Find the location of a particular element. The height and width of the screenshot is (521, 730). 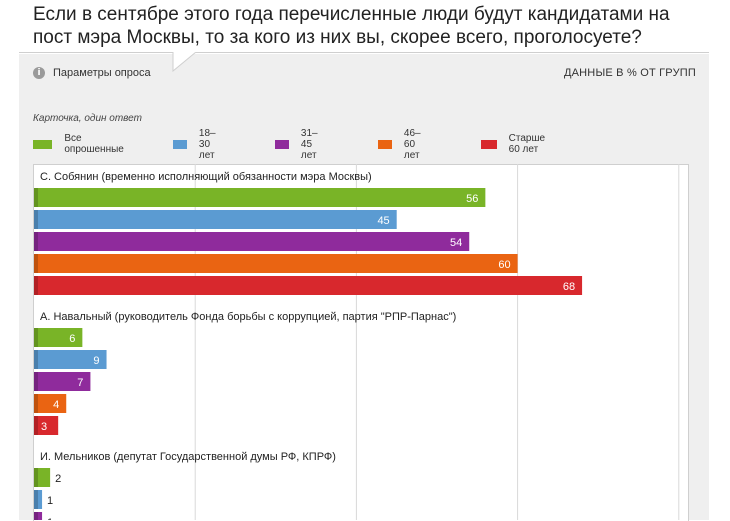

data-label: 60 is located at coordinates (504, 265).